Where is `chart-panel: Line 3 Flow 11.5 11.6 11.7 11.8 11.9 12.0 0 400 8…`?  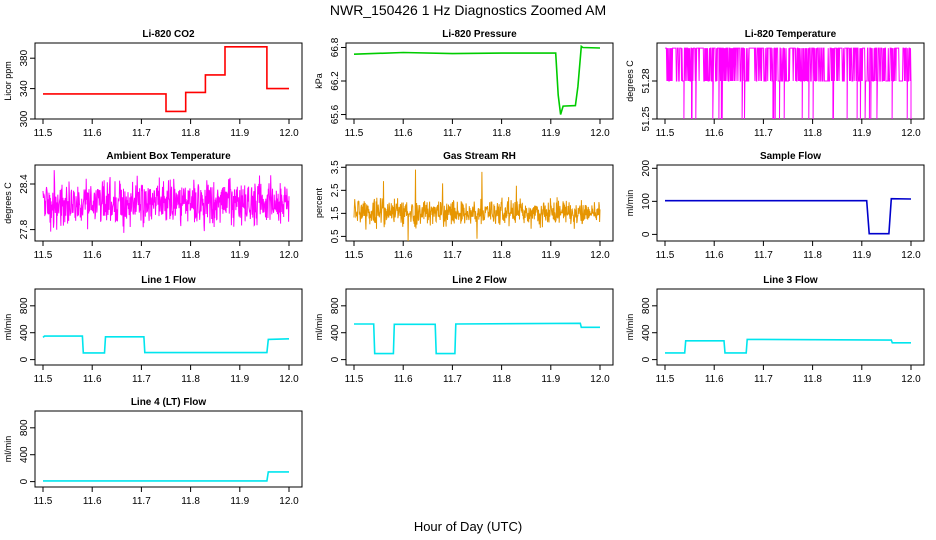
chart-panel: Line 3 Flow 11.5 11.6 11.7 11.8 11.9 12.0 0 400 8… is located at coordinates (775, 330).